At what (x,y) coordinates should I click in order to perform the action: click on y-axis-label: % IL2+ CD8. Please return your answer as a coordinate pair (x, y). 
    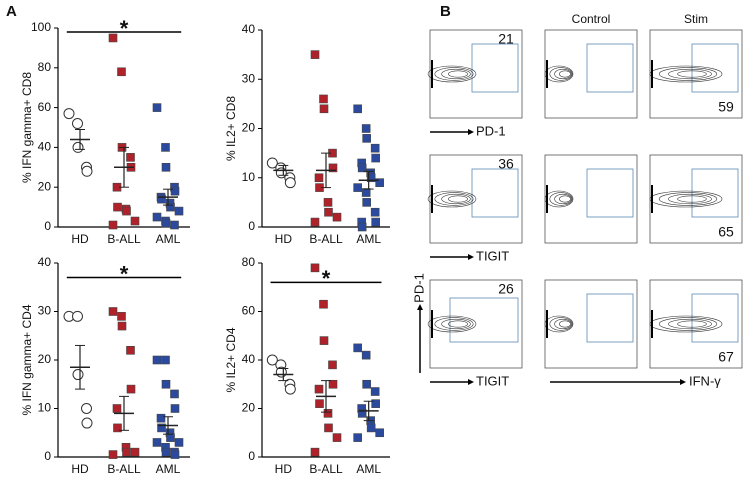
    Looking at the image, I should click on (231, 128).